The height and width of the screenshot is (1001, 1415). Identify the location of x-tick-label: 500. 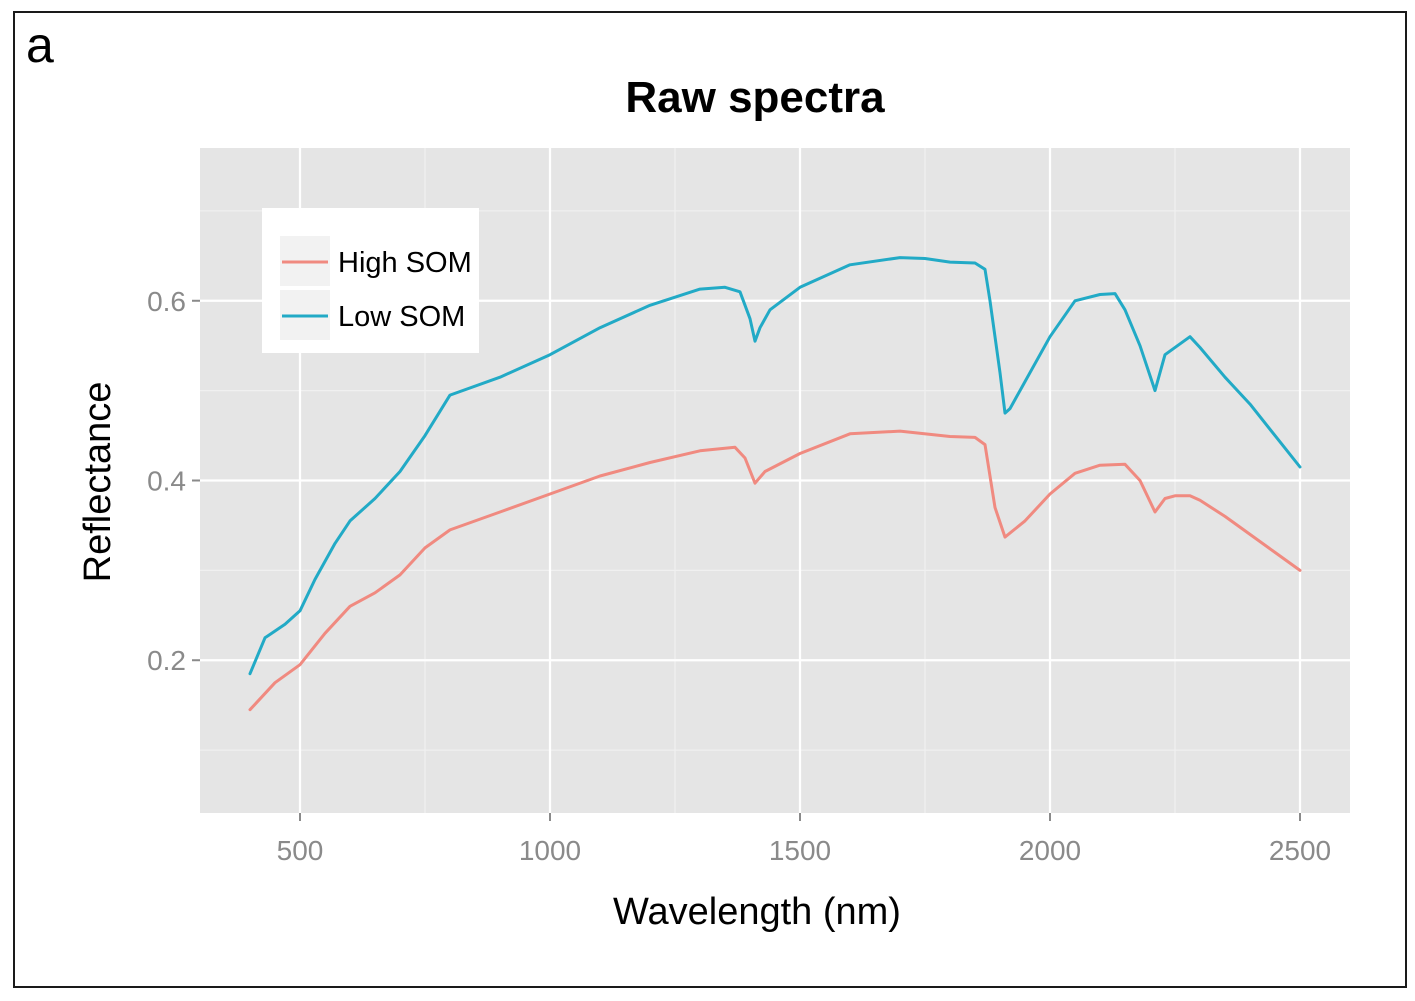
(300, 850).